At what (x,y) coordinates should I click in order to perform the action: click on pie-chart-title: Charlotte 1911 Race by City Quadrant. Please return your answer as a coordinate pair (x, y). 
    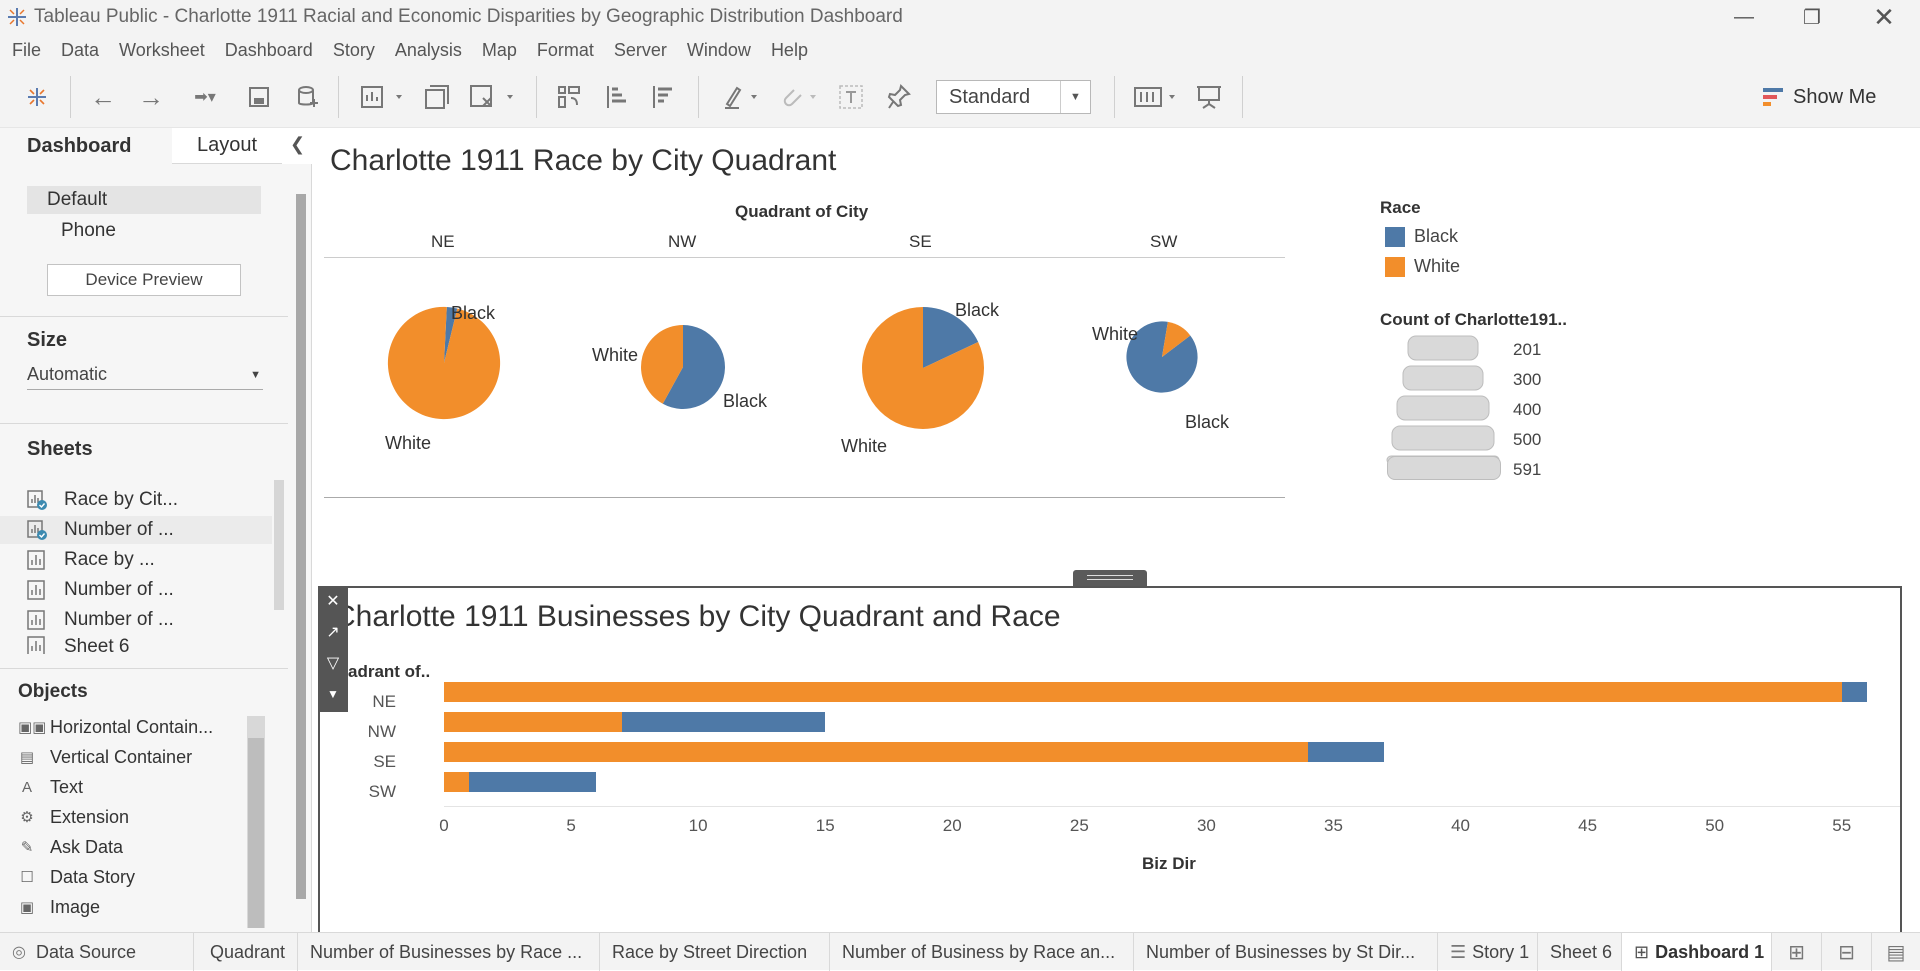
    Looking at the image, I should click on (583, 160).